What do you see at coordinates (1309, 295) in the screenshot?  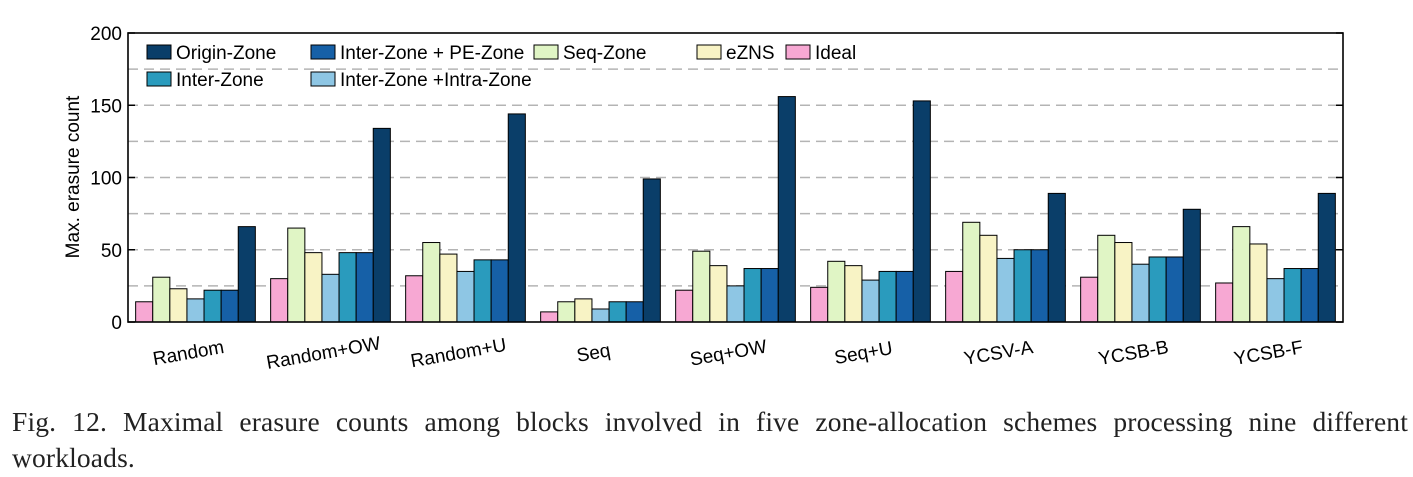 I see `bar-inter-zone-pe-zone-ycsb-f` at bounding box center [1309, 295].